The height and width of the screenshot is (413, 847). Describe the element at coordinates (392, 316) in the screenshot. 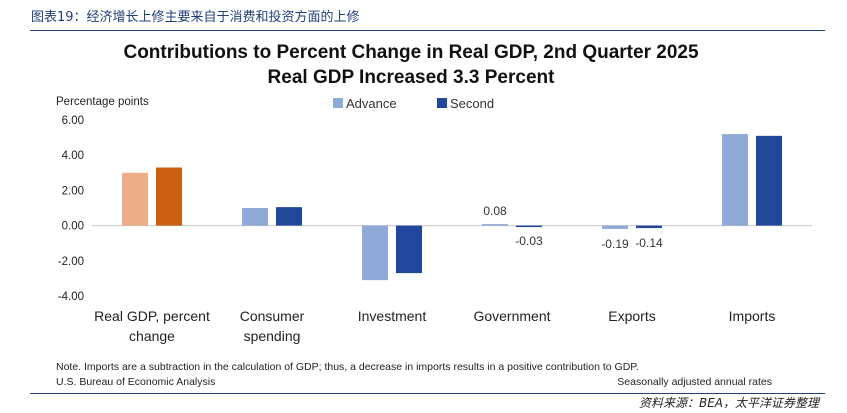

I see `x-tick-label: Investment` at that location.